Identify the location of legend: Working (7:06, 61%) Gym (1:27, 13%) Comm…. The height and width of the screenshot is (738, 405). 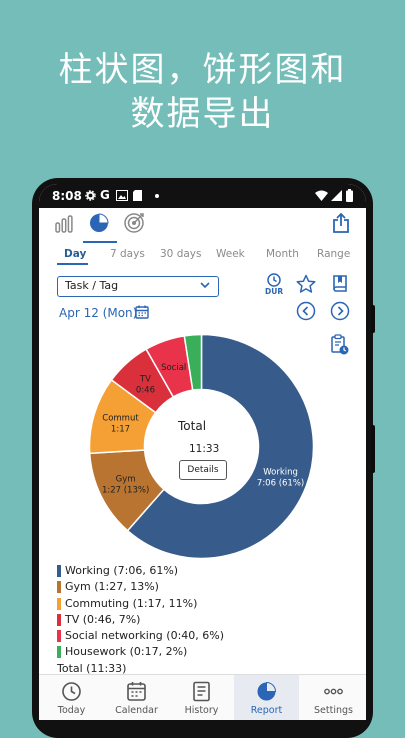
(140, 619).